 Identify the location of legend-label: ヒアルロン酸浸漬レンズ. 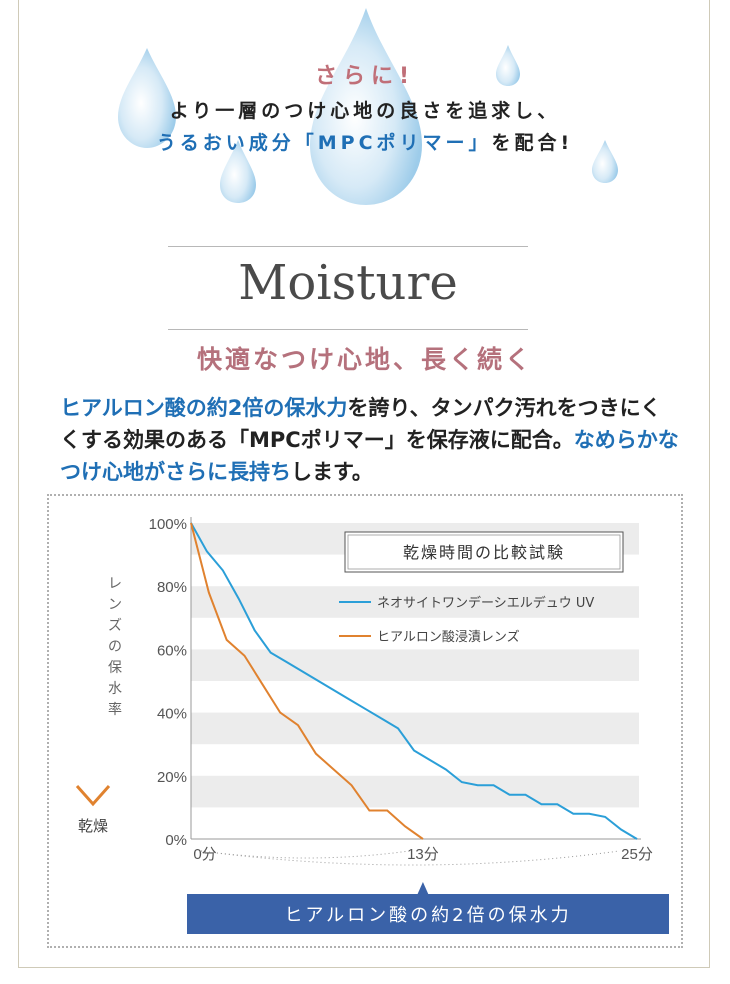
(448, 637).